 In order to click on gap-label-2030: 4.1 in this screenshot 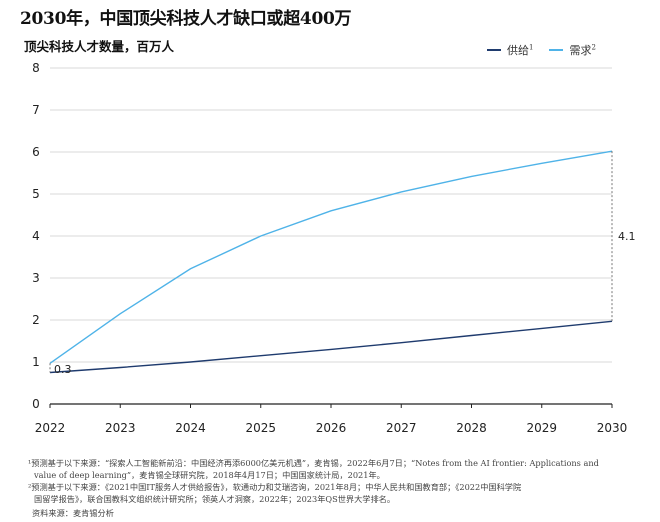, I will do `click(627, 236)`.